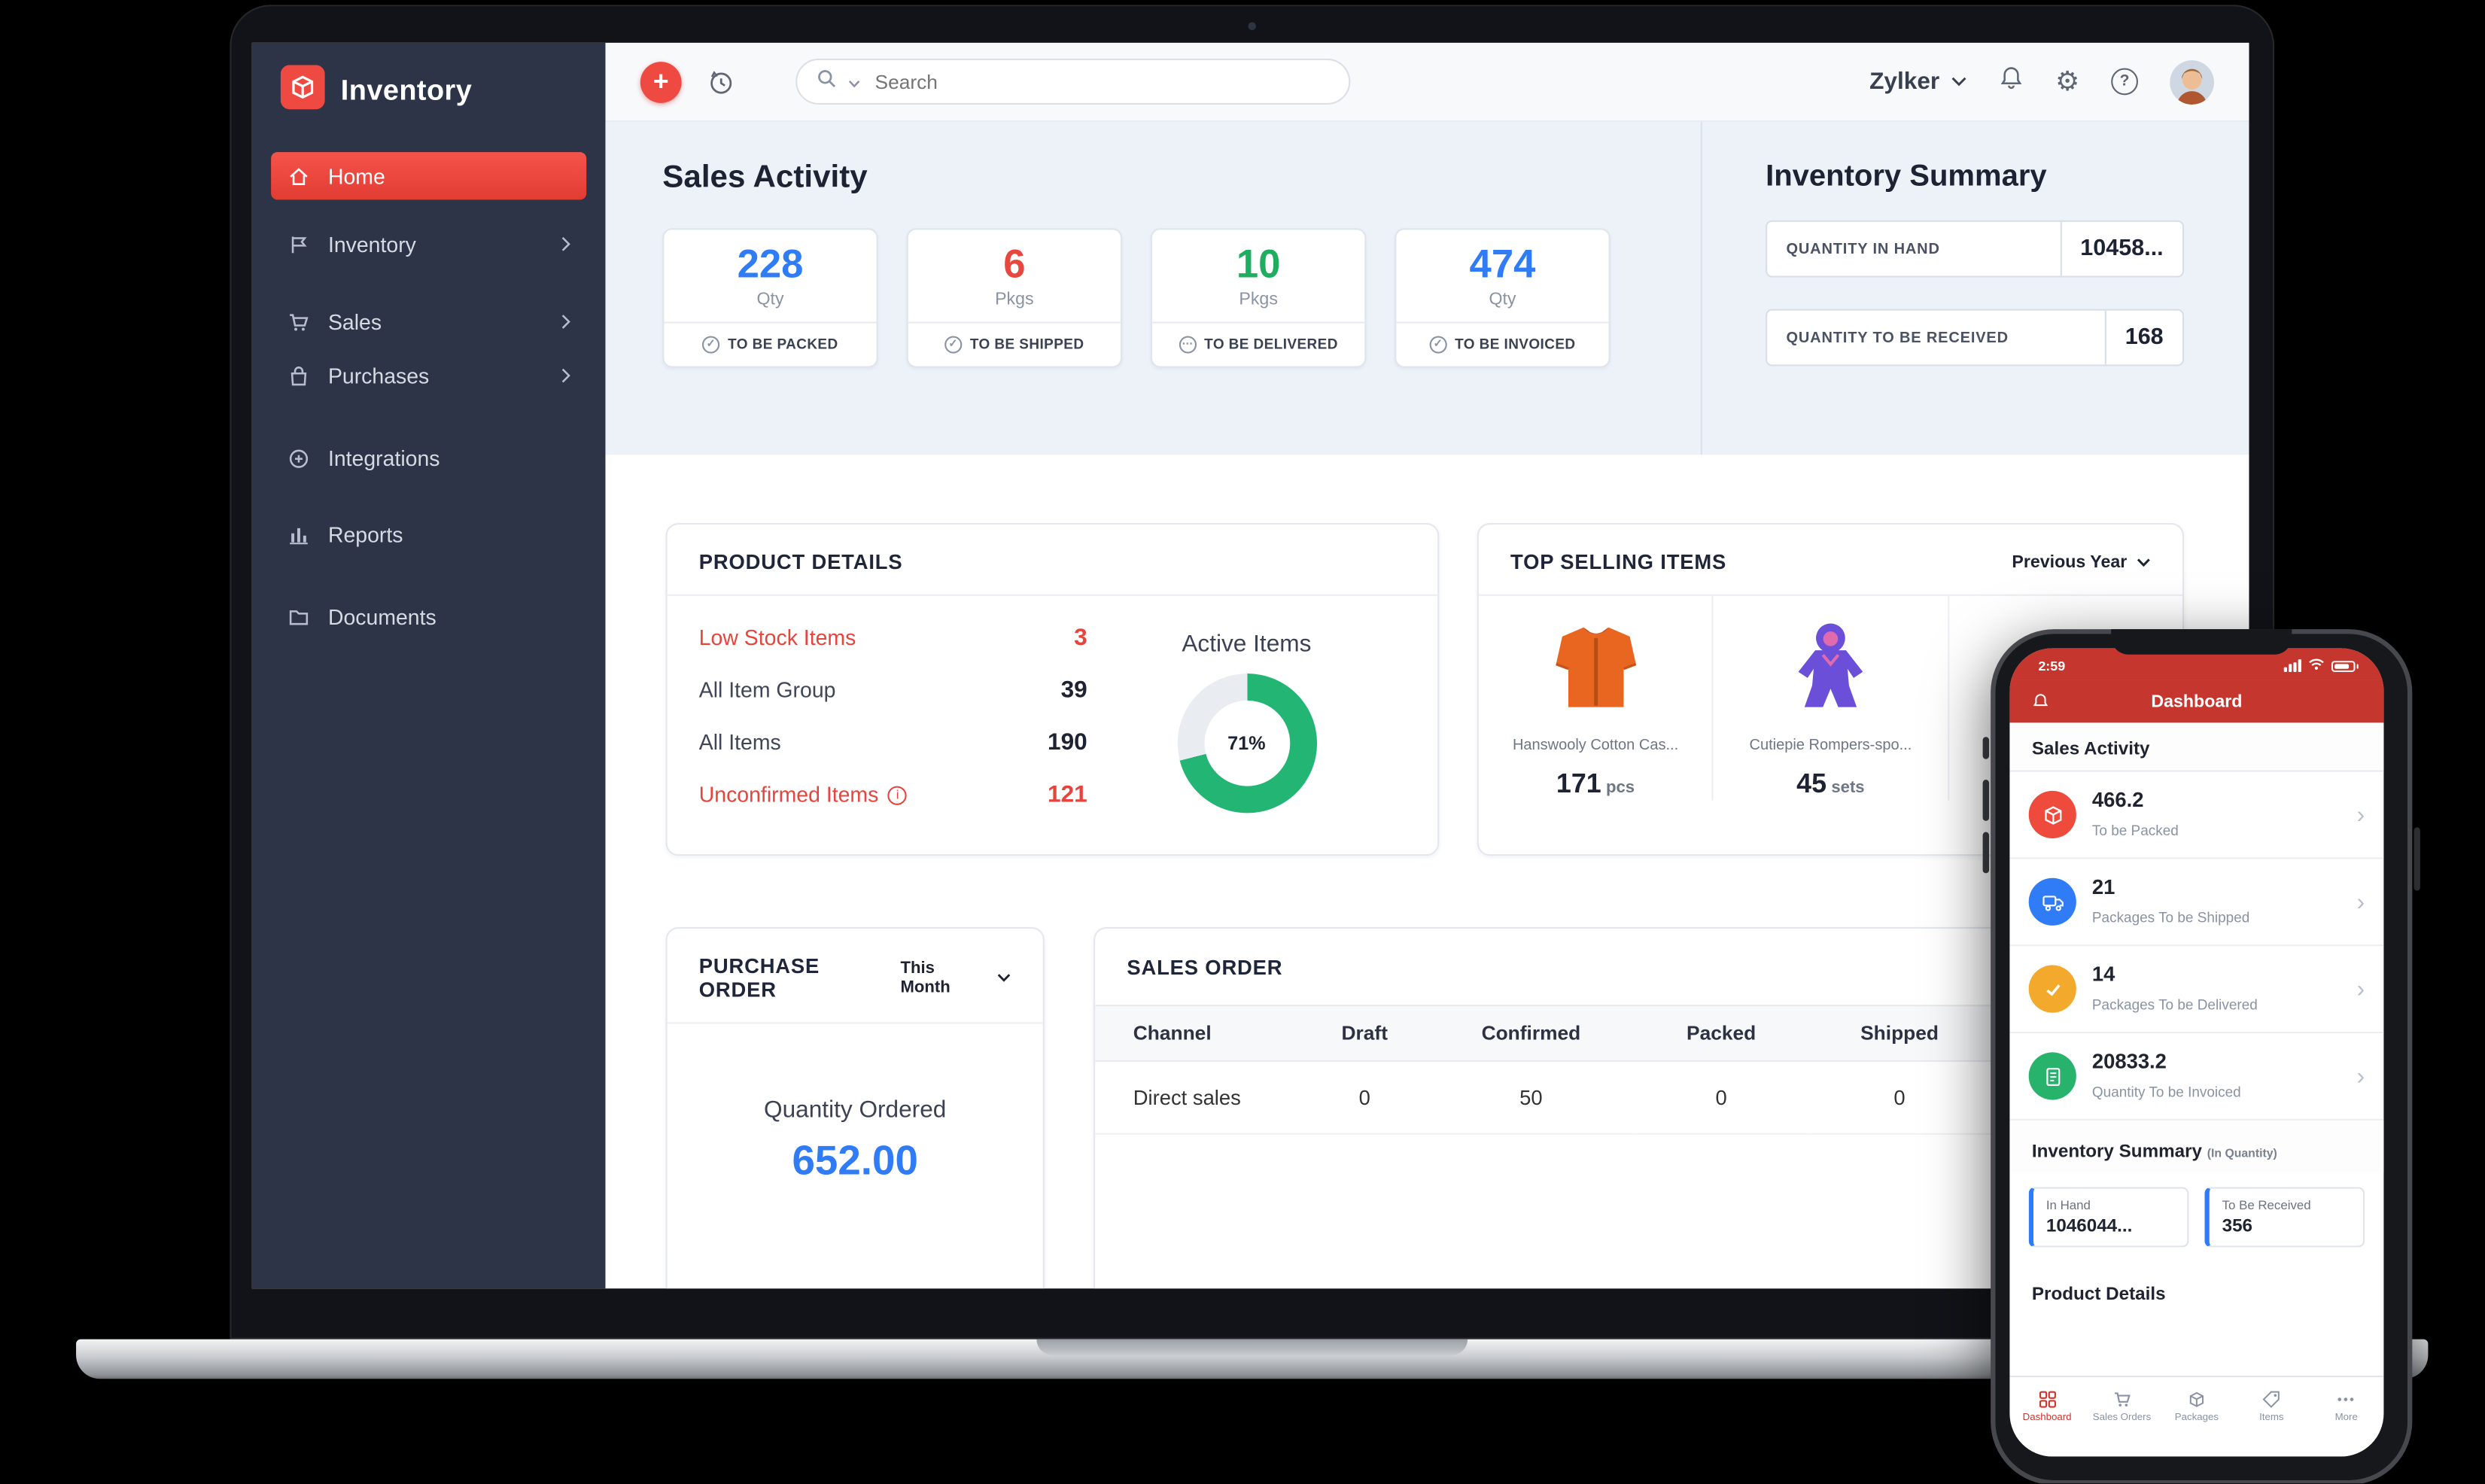 This screenshot has width=2485, height=1484. I want to click on sidebar-item-label: Integrations, so click(383, 458).